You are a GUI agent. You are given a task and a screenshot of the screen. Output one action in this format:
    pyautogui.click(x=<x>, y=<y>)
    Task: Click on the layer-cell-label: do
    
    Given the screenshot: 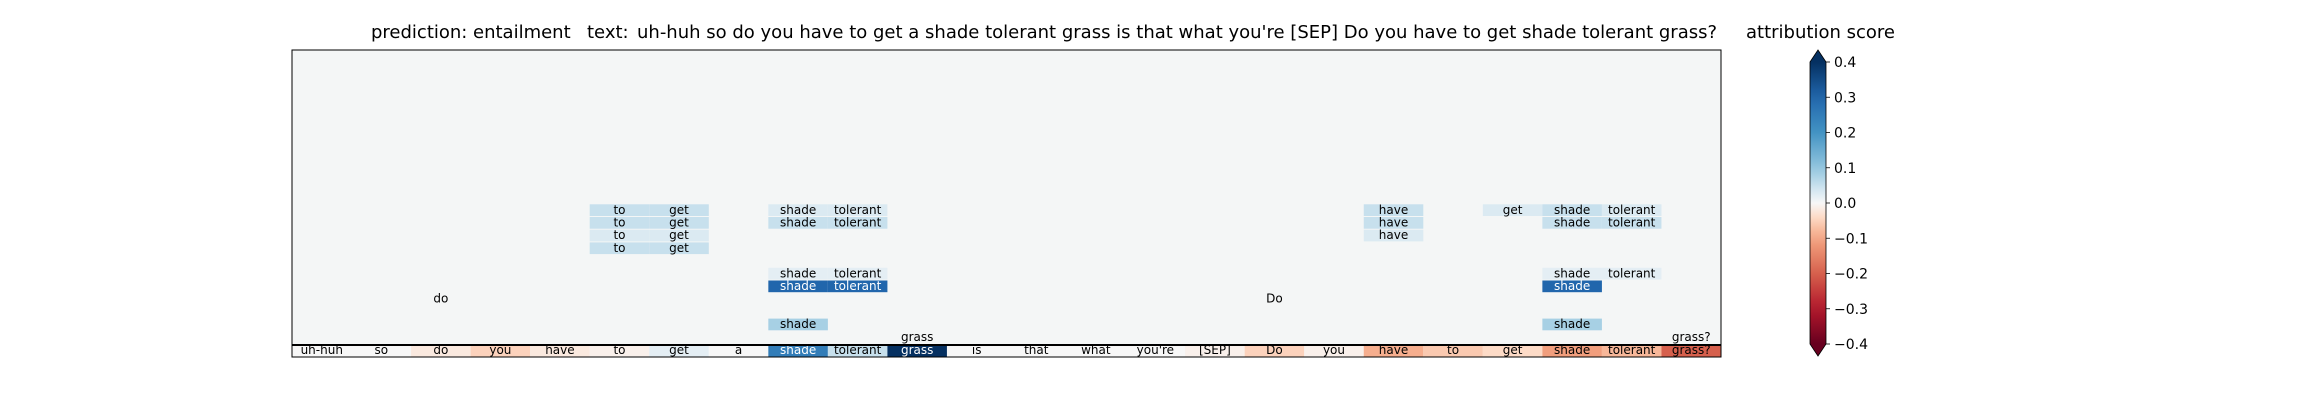 What is the action you would take?
    pyautogui.click(x=440, y=299)
    